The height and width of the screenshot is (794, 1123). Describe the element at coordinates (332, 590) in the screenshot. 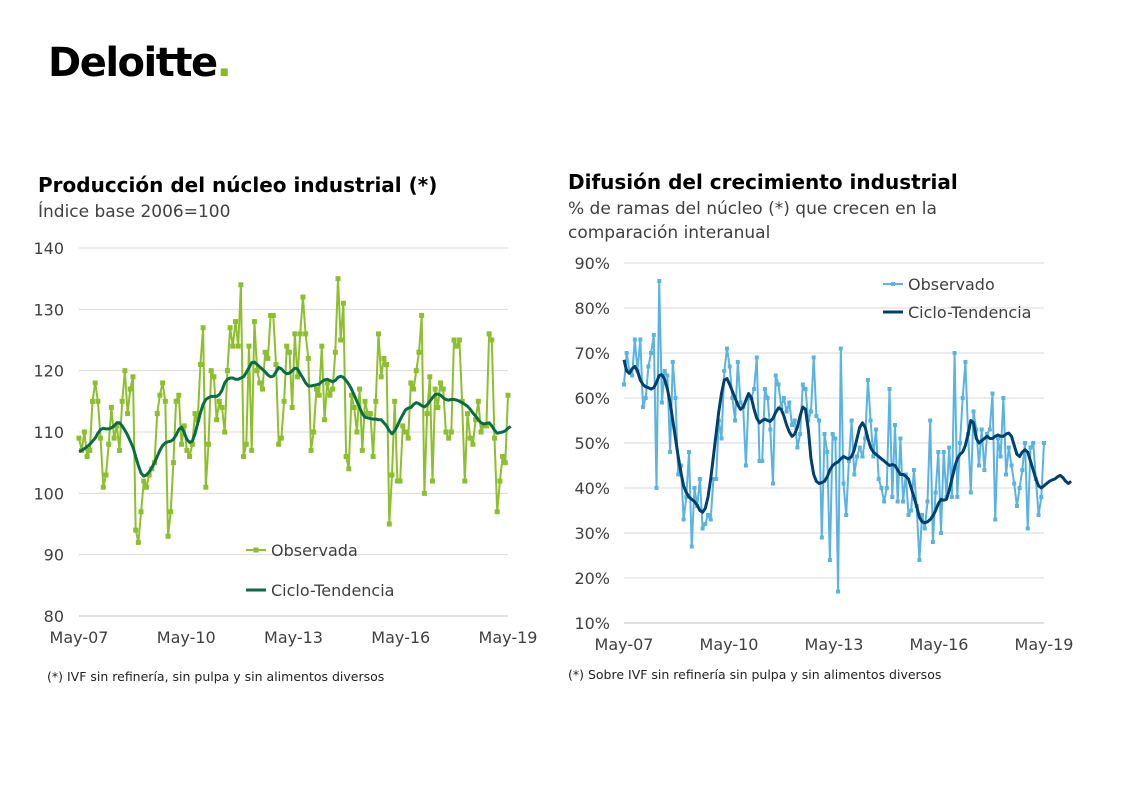

I see `chart1-legend-label: Ciclo-Tendencia` at that location.